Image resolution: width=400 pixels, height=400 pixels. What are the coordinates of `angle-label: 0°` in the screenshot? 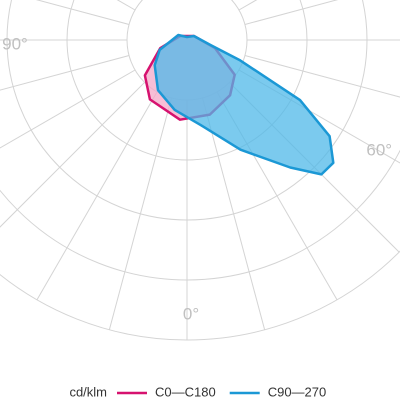 It's located at (191, 313).